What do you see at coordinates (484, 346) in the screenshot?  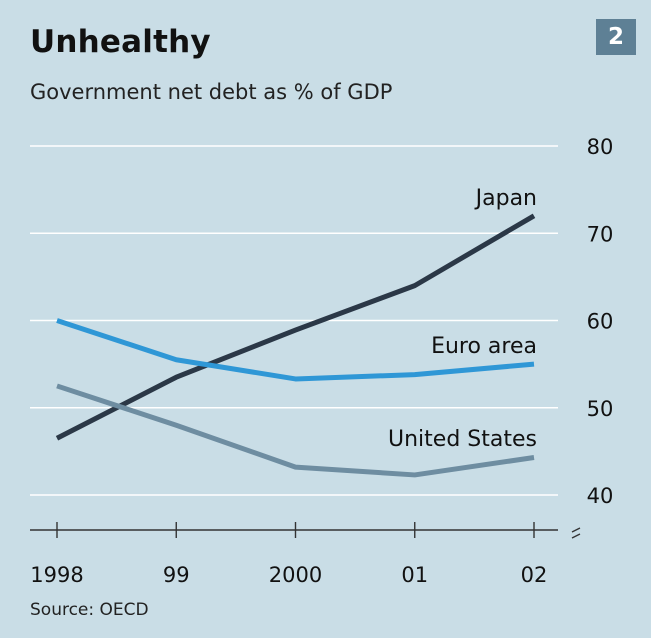 I see `series-label-euro-area: Euro area` at bounding box center [484, 346].